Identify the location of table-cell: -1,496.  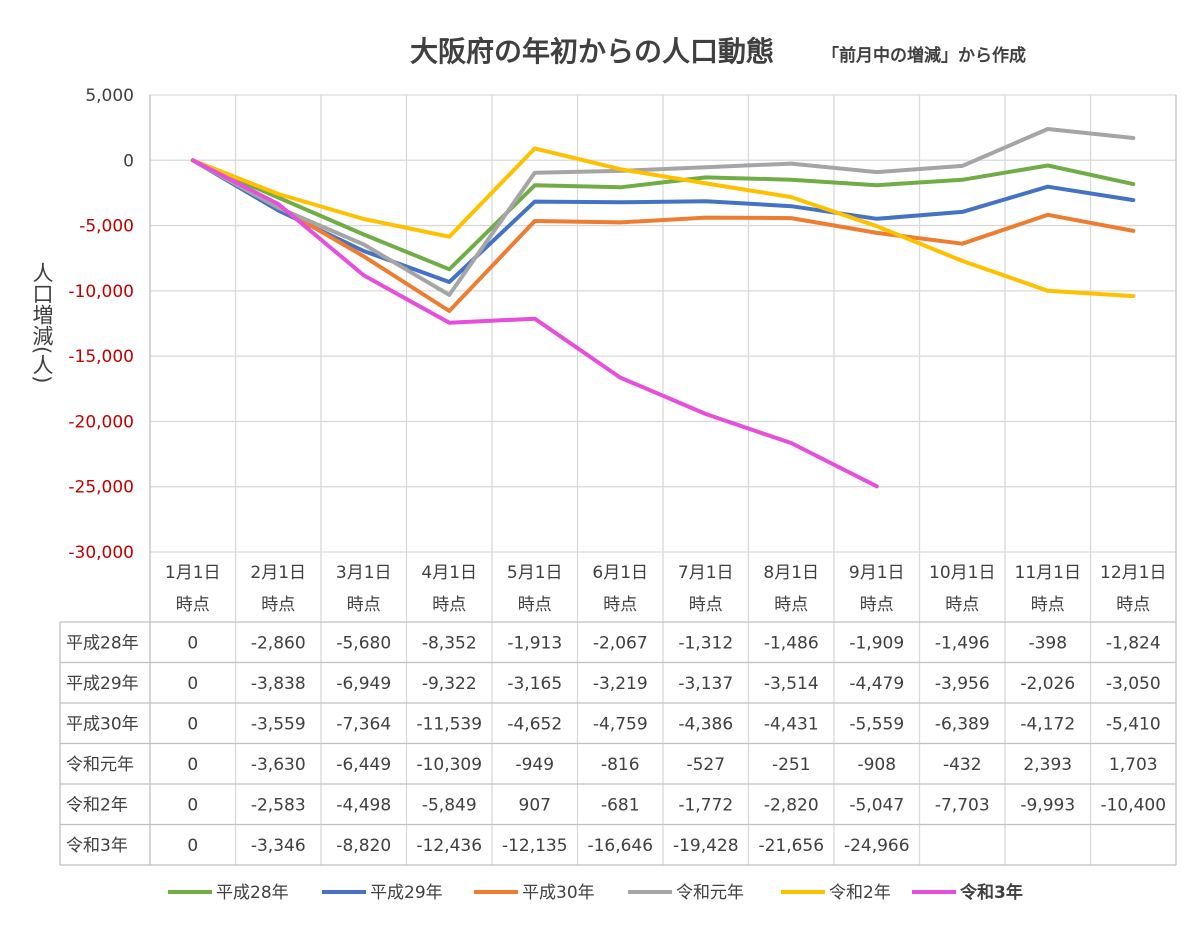
(962, 643).